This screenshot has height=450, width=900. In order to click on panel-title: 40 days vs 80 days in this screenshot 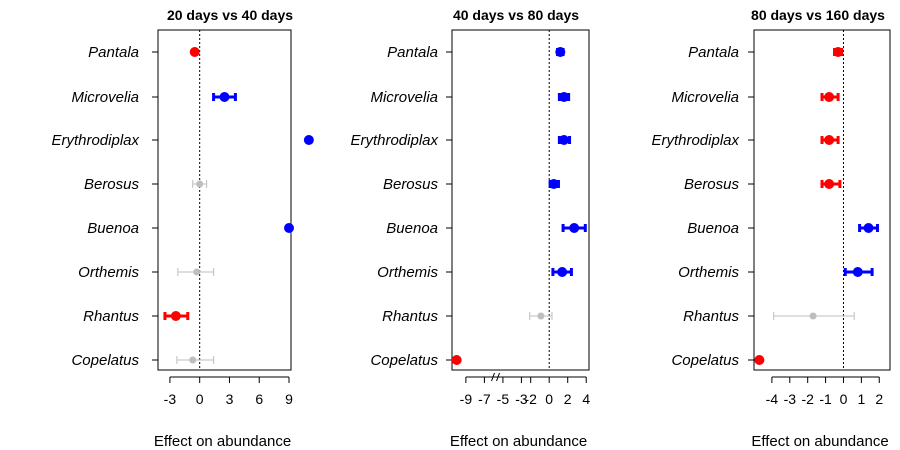, I will do `click(516, 15)`.